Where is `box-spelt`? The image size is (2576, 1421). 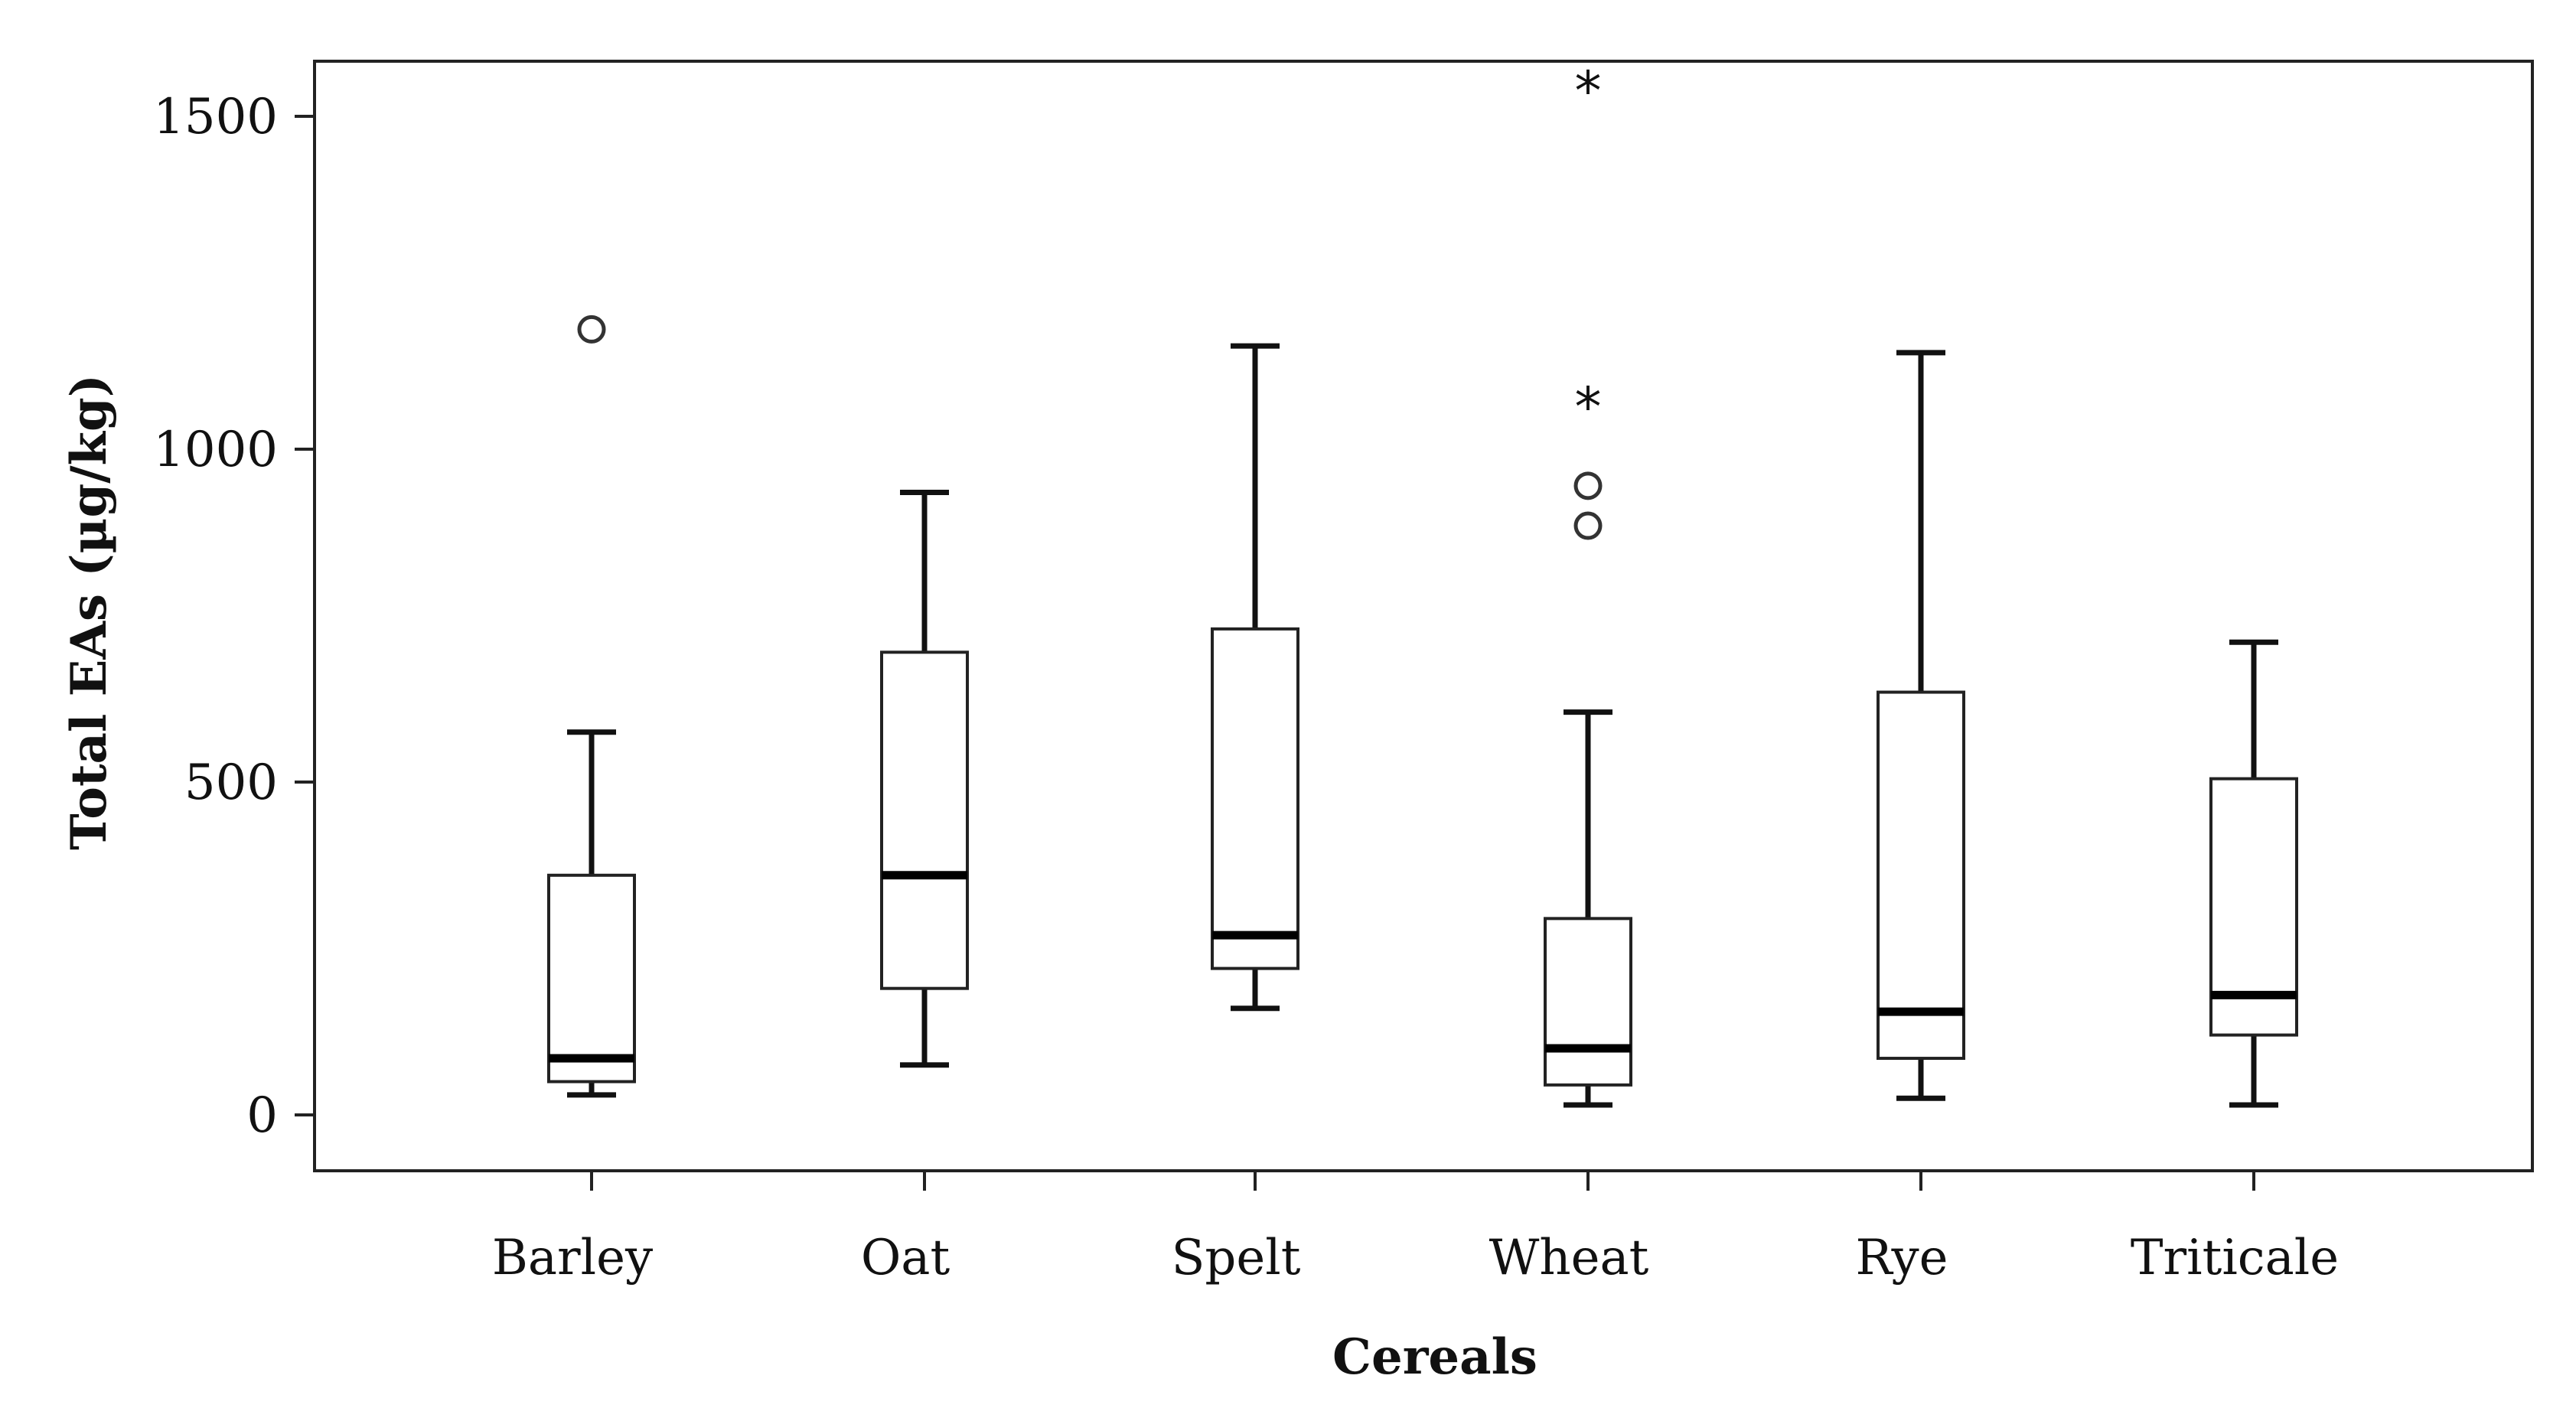
box-spelt is located at coordinates (1255, 677).